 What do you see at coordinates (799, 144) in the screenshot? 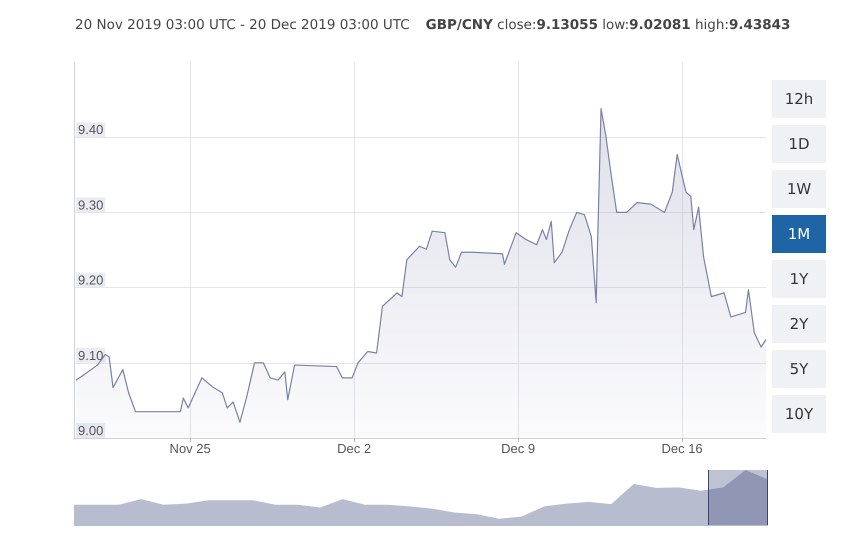
I see `category-label: 1D` at bounding box center [799, 144].